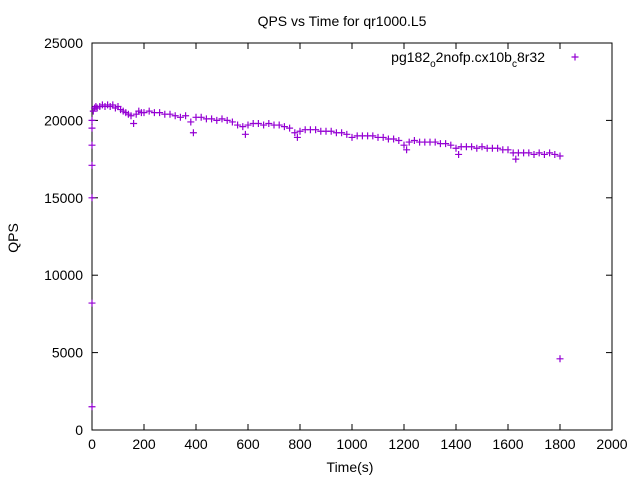 This screenshot has width=640, height=480. Describe the element at coordinates (514, 64) in the screenshot. I see `legend-label-subscript: c` at that location.